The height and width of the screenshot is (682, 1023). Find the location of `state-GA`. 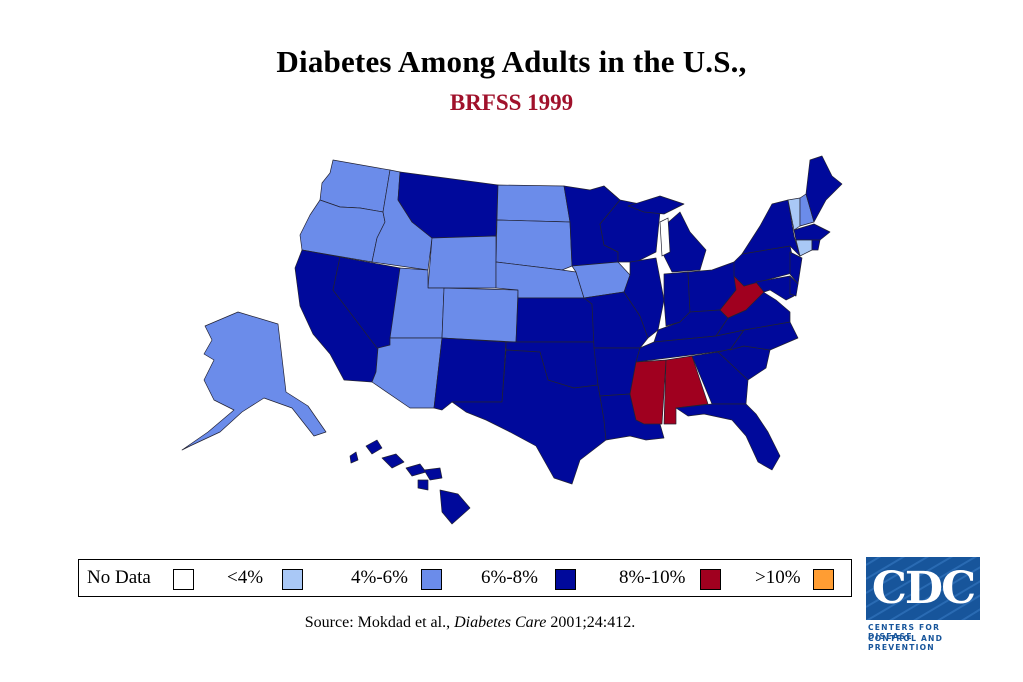

state-GA is located at coordinates (720, 378).